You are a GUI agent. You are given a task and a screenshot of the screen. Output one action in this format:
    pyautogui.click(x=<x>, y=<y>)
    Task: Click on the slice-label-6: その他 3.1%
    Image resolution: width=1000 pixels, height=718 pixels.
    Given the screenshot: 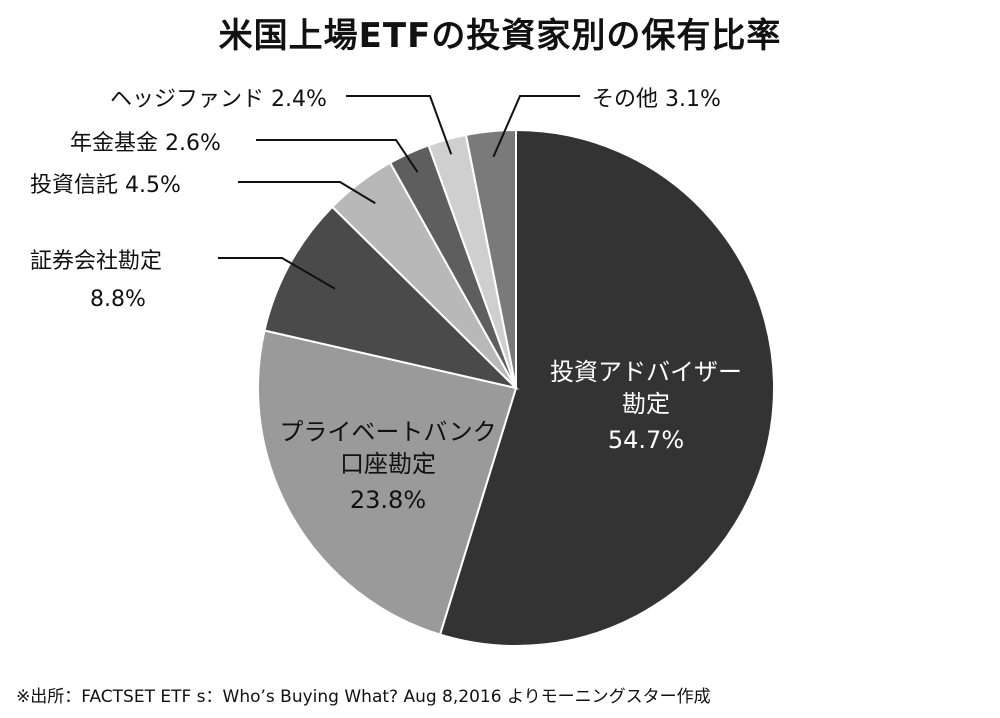 What is the action you would take?
    pyautogui.click(x=656, y=99)
    